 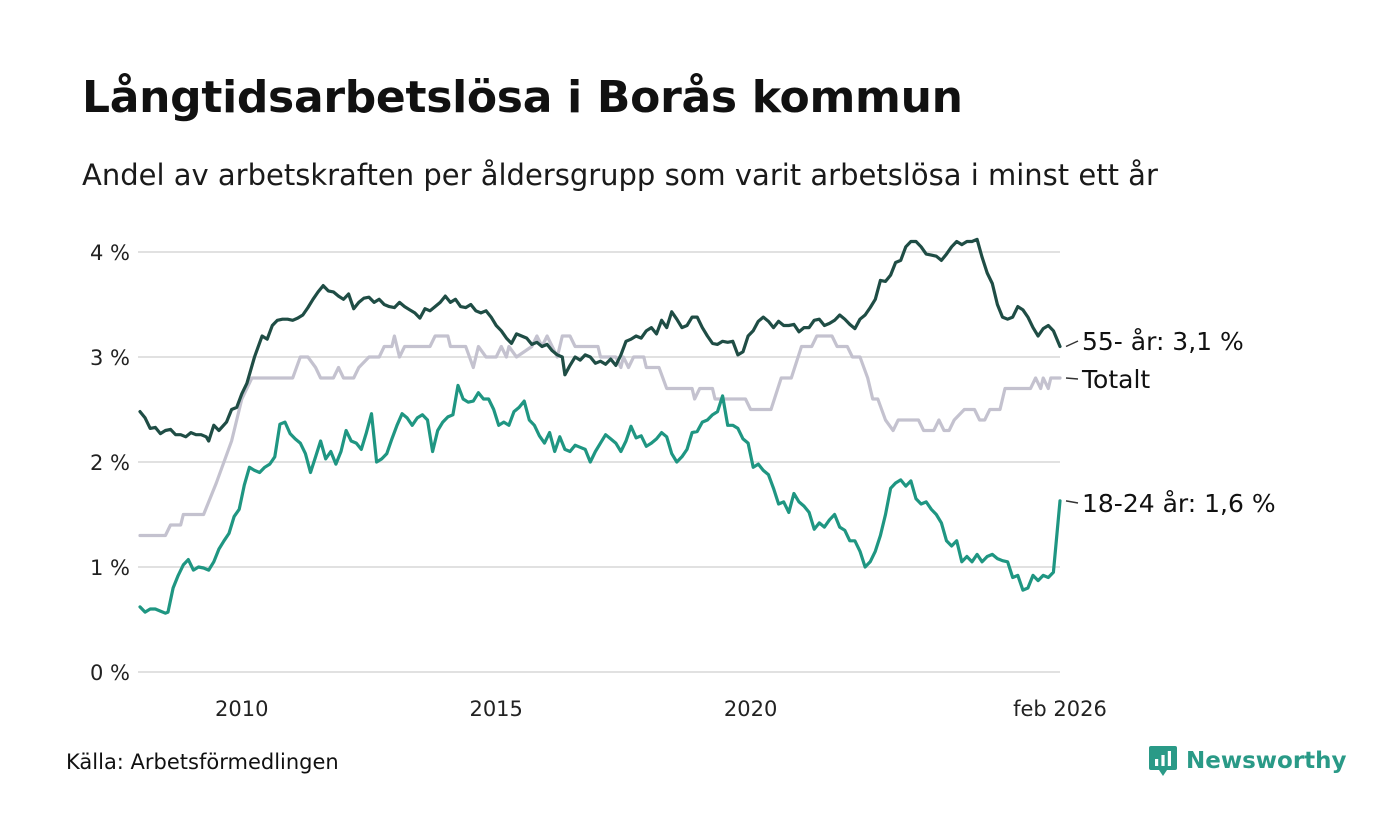 I want to click on x-tick-label: 2020, so click(x=750, y=709).